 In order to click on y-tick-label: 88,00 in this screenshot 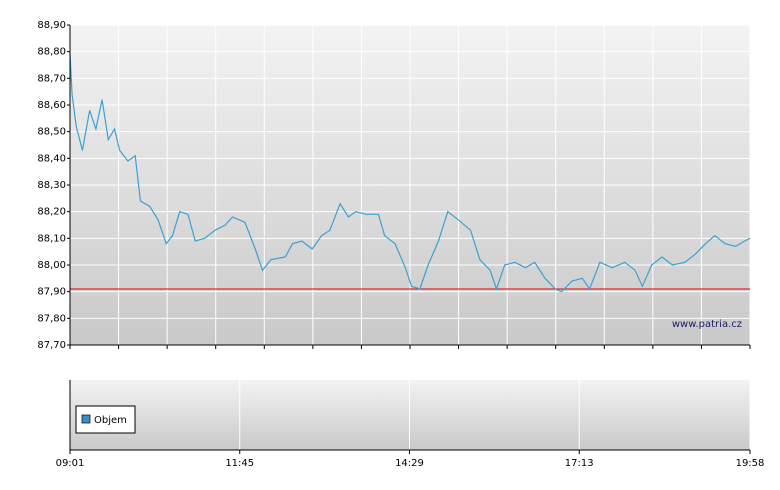, I will do `click(51, 265)`.